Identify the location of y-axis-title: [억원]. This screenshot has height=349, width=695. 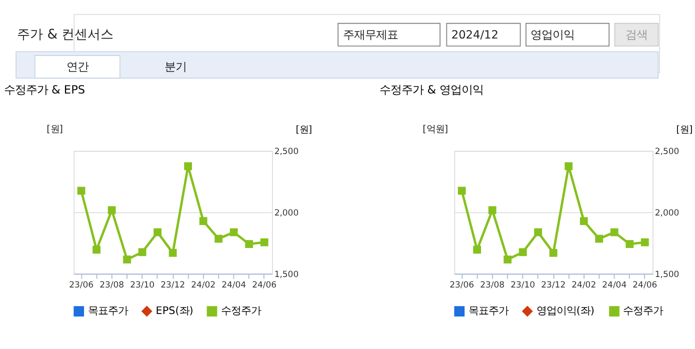
(435, 129).